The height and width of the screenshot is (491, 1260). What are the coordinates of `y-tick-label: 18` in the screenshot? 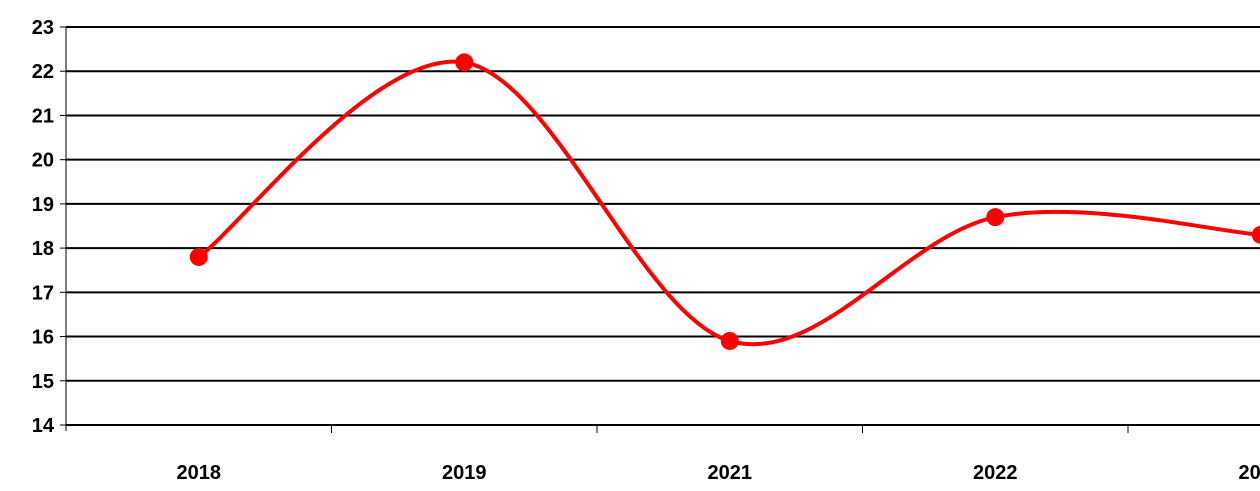 It's located at (43, 249).